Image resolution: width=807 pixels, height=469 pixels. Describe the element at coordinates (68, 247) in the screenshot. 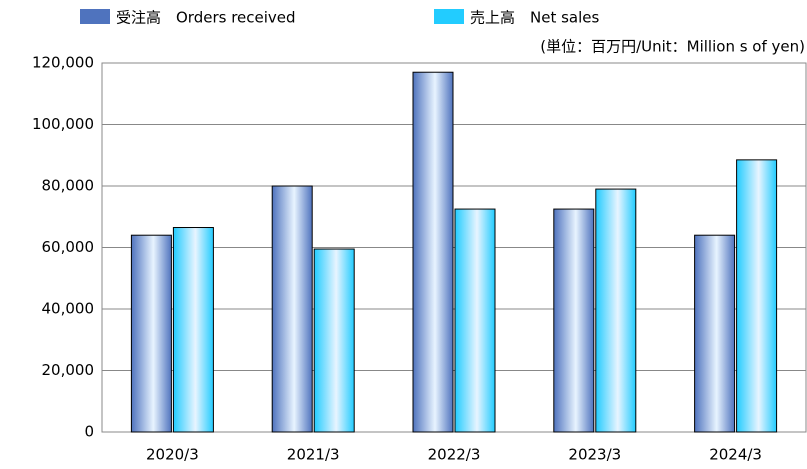

I see `y-tick-label: 60,000` at that location.